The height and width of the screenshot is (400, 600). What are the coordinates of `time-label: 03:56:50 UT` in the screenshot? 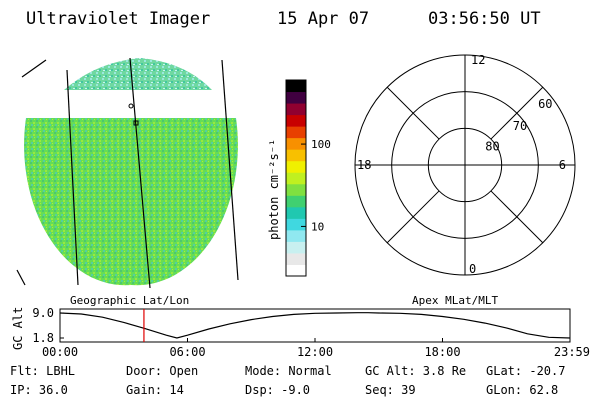 It's located at (484, 19).